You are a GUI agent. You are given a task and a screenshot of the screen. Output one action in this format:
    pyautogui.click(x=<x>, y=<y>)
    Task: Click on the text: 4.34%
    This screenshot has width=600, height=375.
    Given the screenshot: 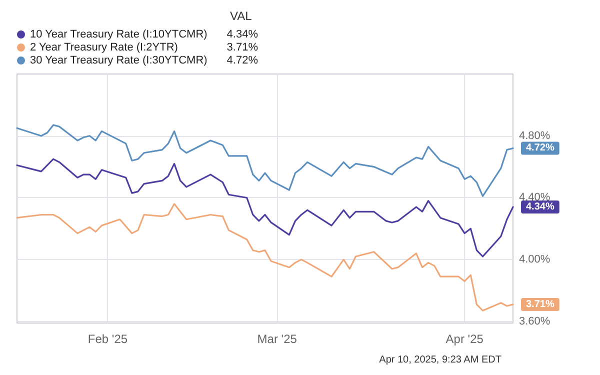 What is the action you would take?
    pyautogui.click(x=242, y=34)
    